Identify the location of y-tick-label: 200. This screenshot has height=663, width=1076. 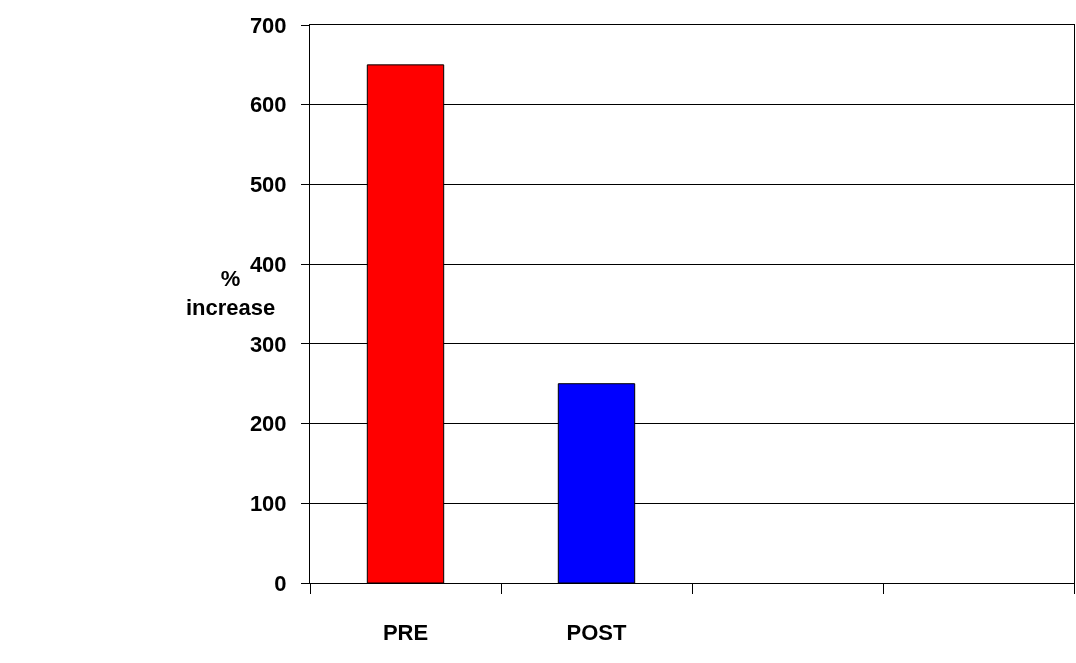
(268, 424).